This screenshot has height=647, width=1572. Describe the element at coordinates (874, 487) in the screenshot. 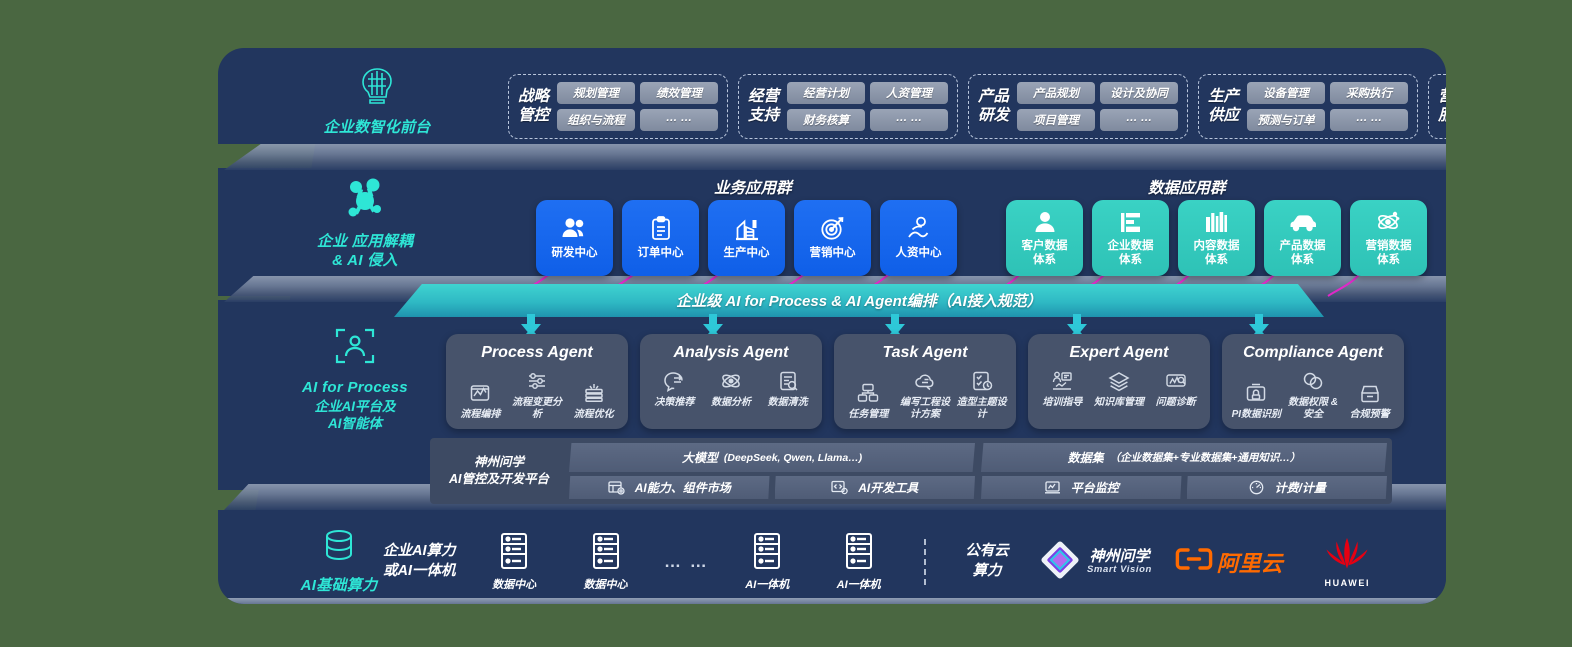

I see `platform-dev-tool: AI开发工具` at that location.